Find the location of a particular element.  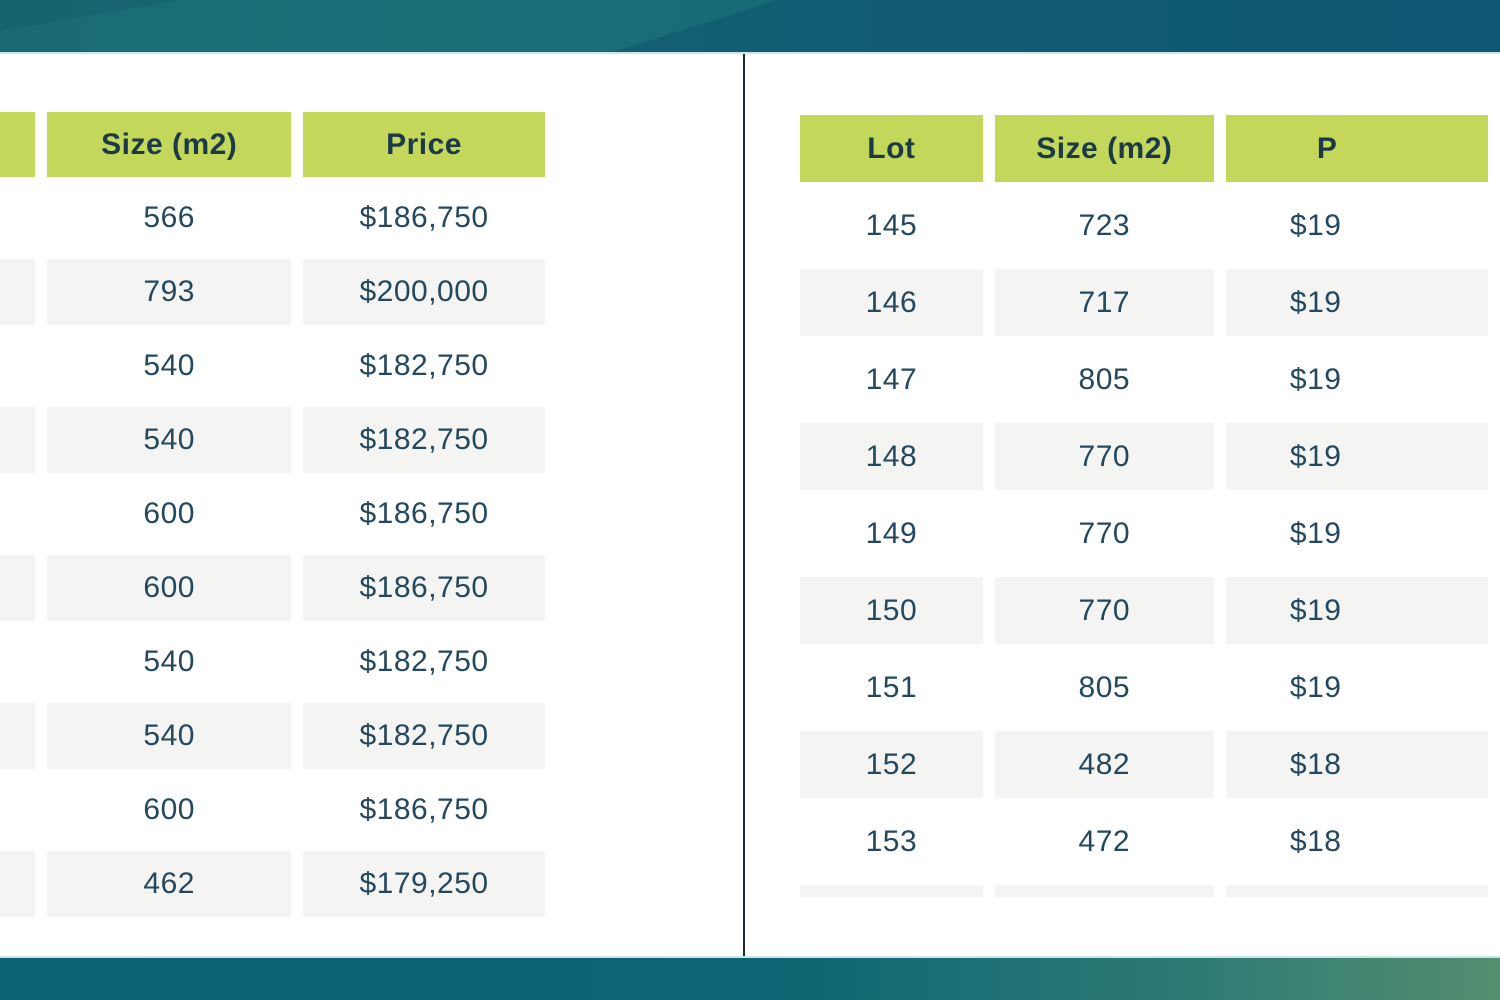

column-header-price: P is located at coordinates (1356, 148).